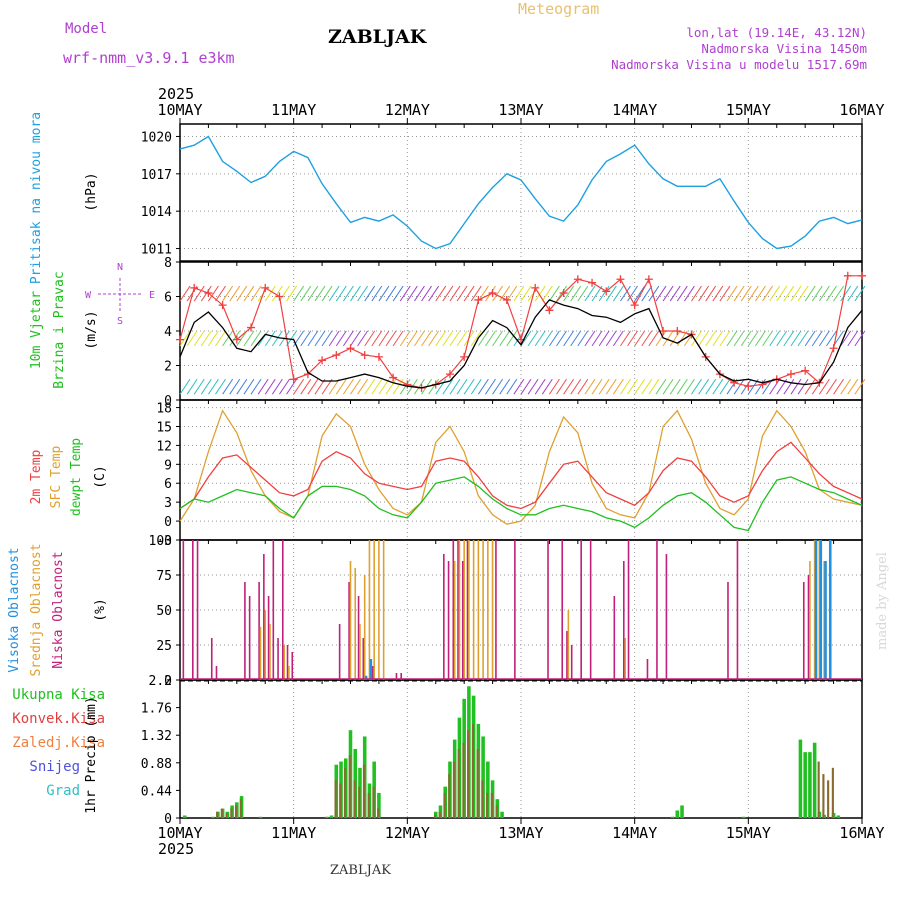  Describe the element at coordinates (149, 58) in the screenshot. I see `model-name: wrf-nmm_v3.9.1 e3km` at that location.